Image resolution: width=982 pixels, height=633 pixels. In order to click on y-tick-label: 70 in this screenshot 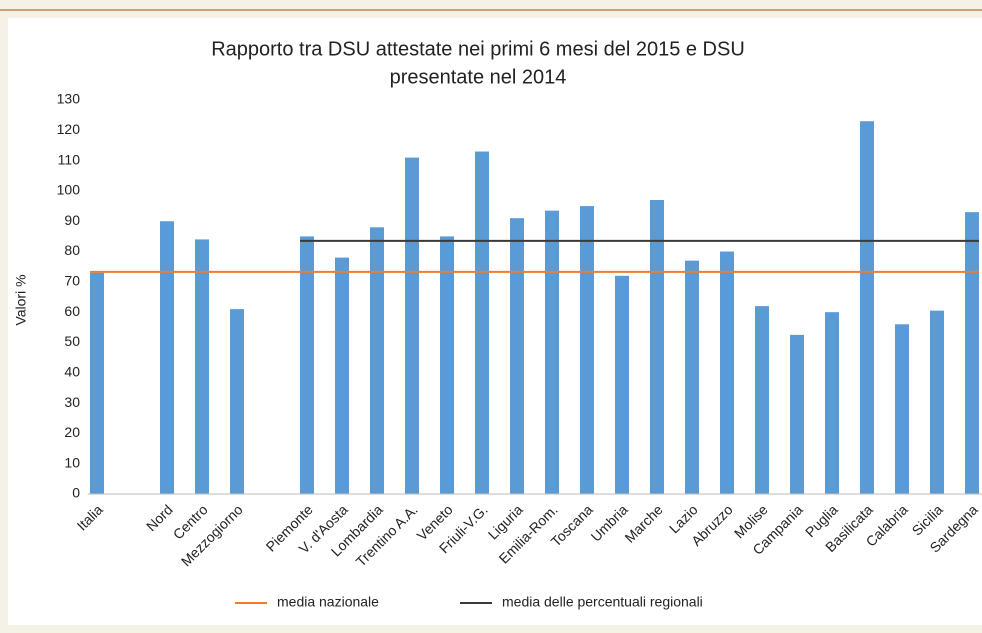, I will do `click(72, 281)`.